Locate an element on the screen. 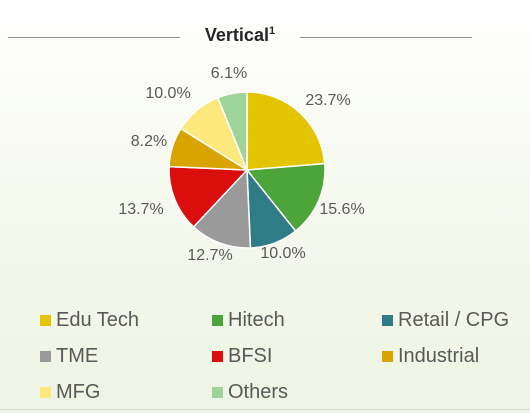 This screenshot has width=530, height=413. bottom-divider is located at coordinates (265, 409).